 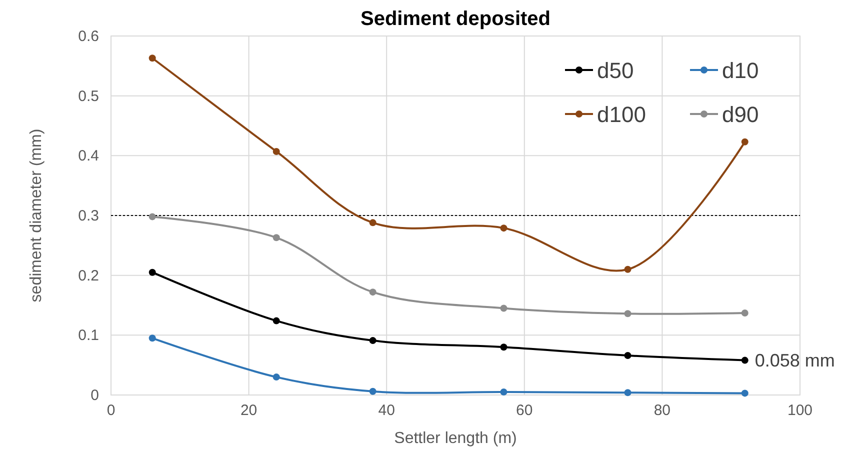 I want to click on annotation: 0.058 mm, so click(x=794, y=360).